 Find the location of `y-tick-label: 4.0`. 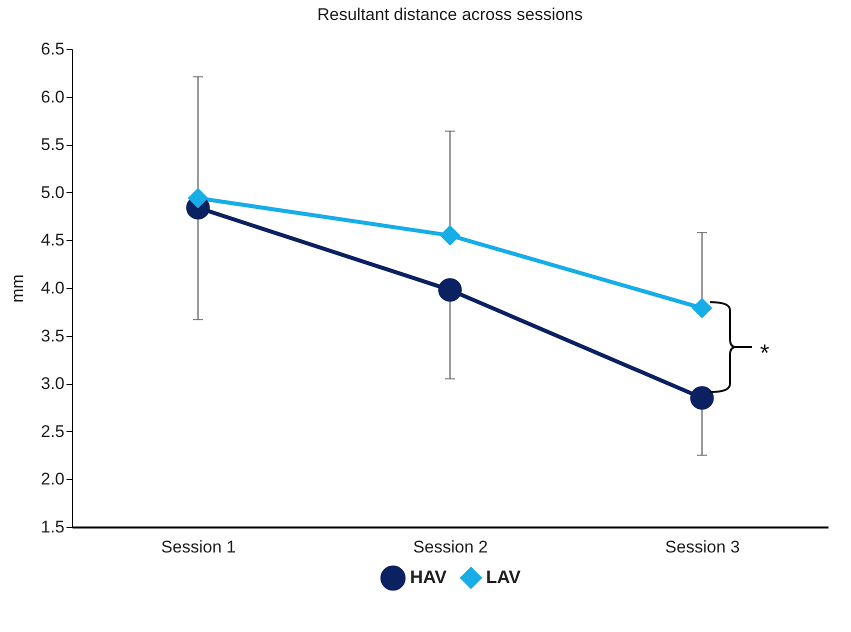

y-tick-label: 4.0 is located at coordinates (52, 288).